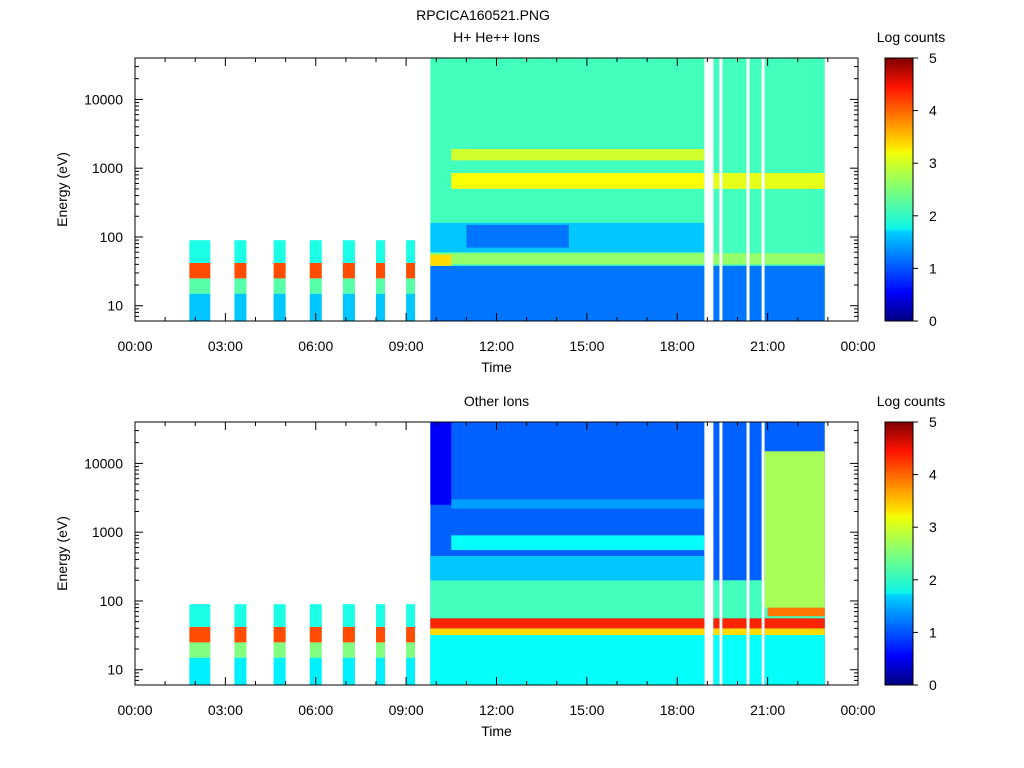  I want to click on panel-title: H+ He++ Ions, so click(496, 37).